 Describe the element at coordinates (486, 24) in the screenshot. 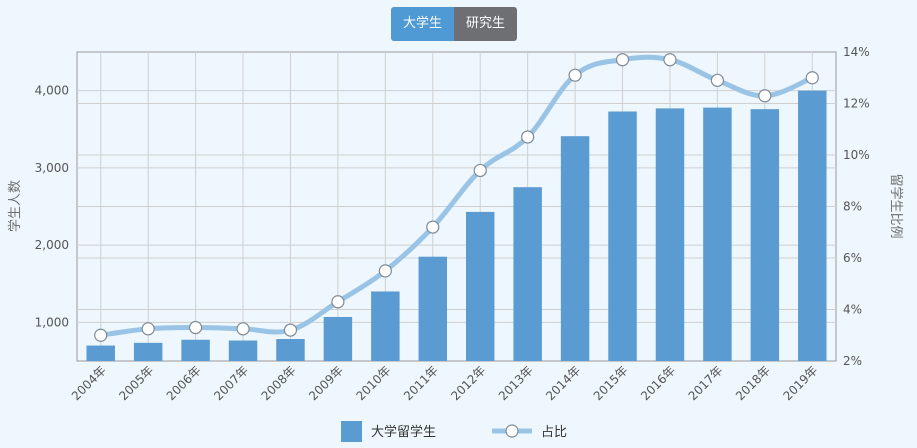

I see `tab-graduate: 研究生` at that location.